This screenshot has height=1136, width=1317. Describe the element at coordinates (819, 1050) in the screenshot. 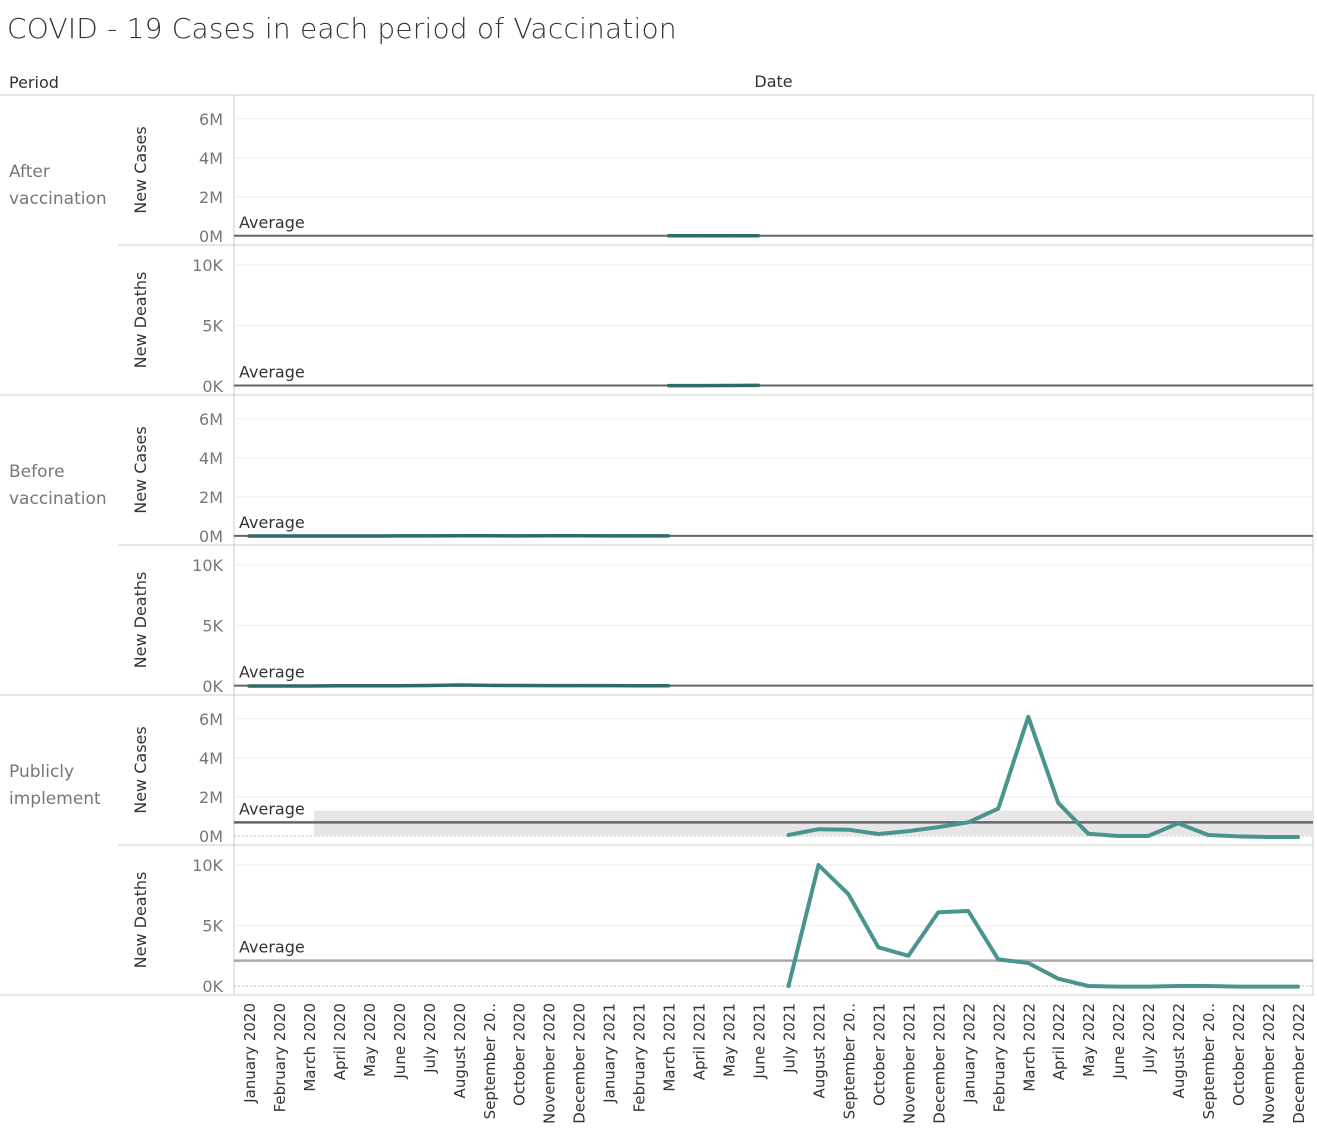

I see `x-tick-label: August 2021` at that location.